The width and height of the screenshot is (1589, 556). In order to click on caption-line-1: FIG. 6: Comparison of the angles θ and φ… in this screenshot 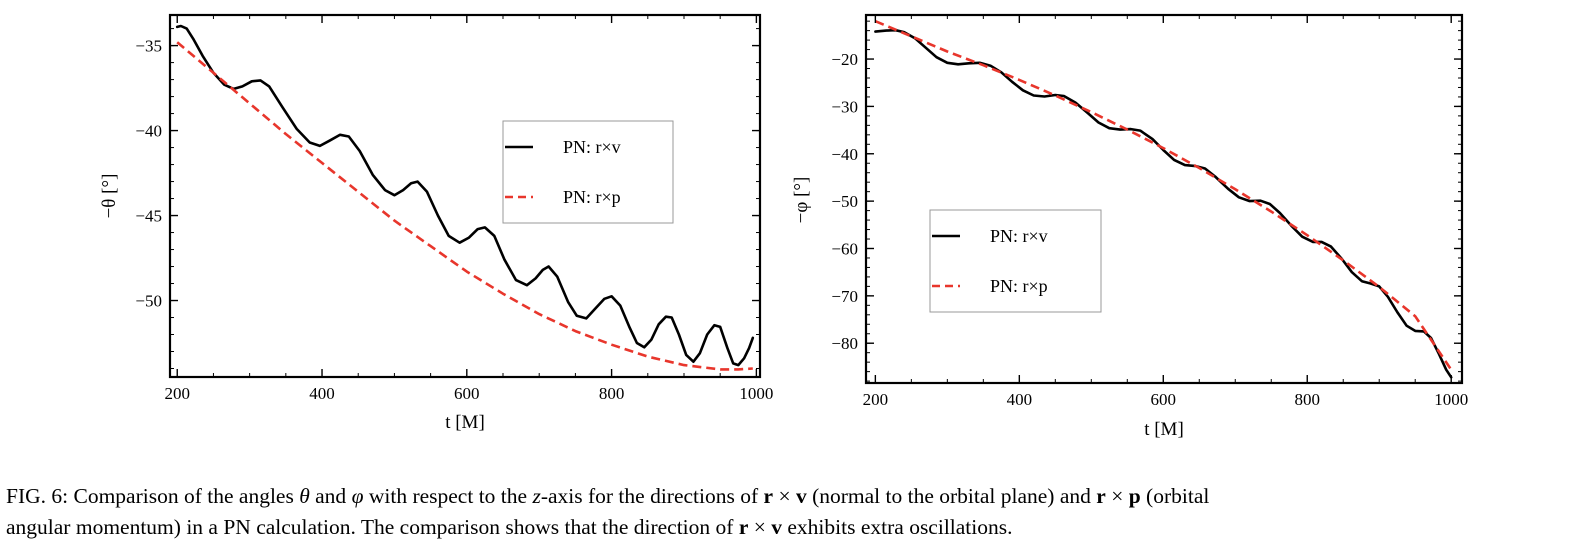, I will do `click(795, 496)`.